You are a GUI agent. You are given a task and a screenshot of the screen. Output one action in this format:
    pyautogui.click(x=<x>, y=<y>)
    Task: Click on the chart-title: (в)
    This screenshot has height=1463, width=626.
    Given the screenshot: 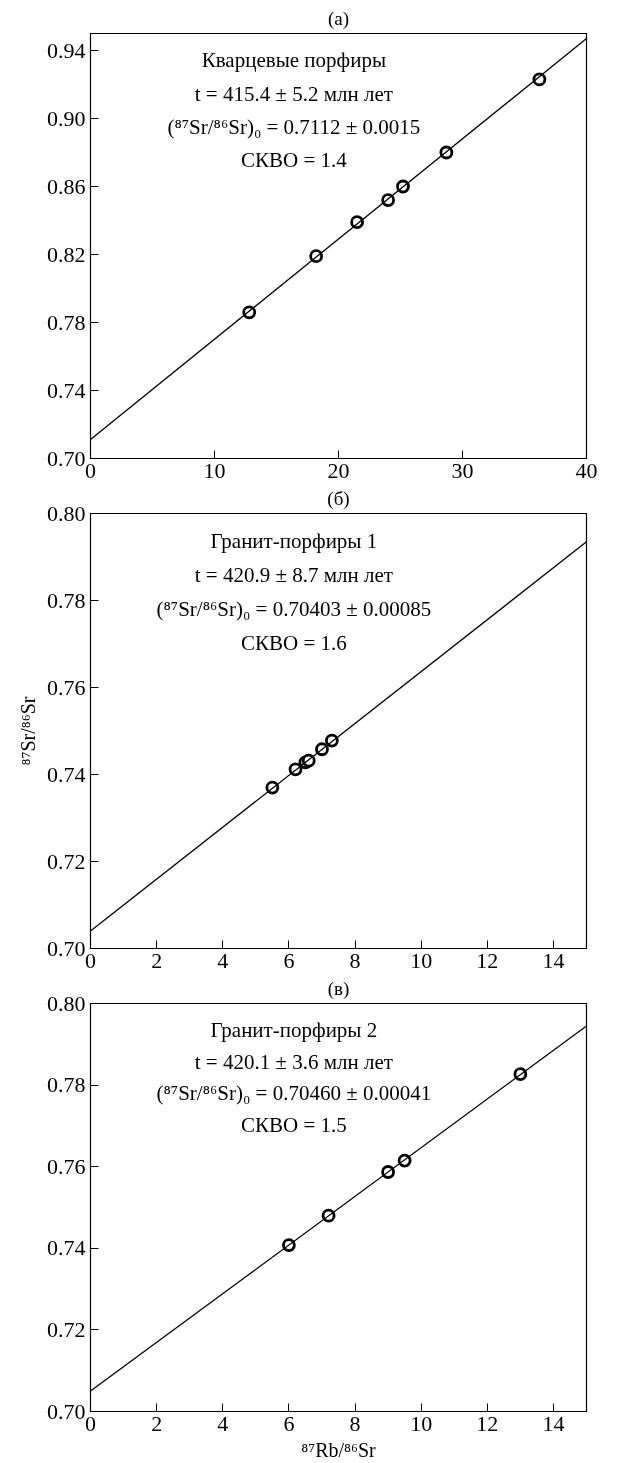 What is the action you would take?
    pyautogui.click(x=338, y=988)
    